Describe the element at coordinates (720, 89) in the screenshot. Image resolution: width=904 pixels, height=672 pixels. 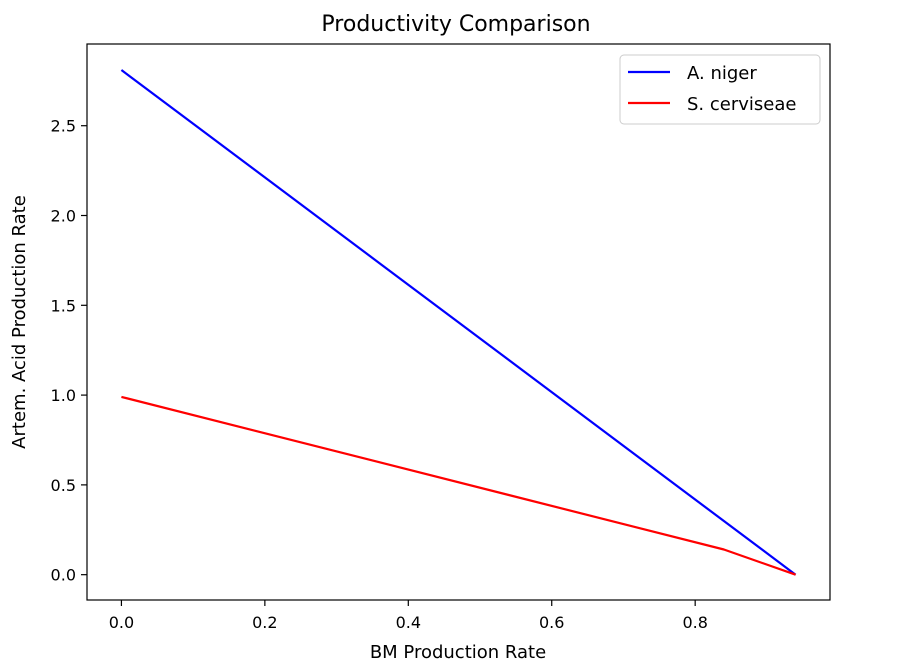
I see `legend: A. niger S. cerviseae` at that location.